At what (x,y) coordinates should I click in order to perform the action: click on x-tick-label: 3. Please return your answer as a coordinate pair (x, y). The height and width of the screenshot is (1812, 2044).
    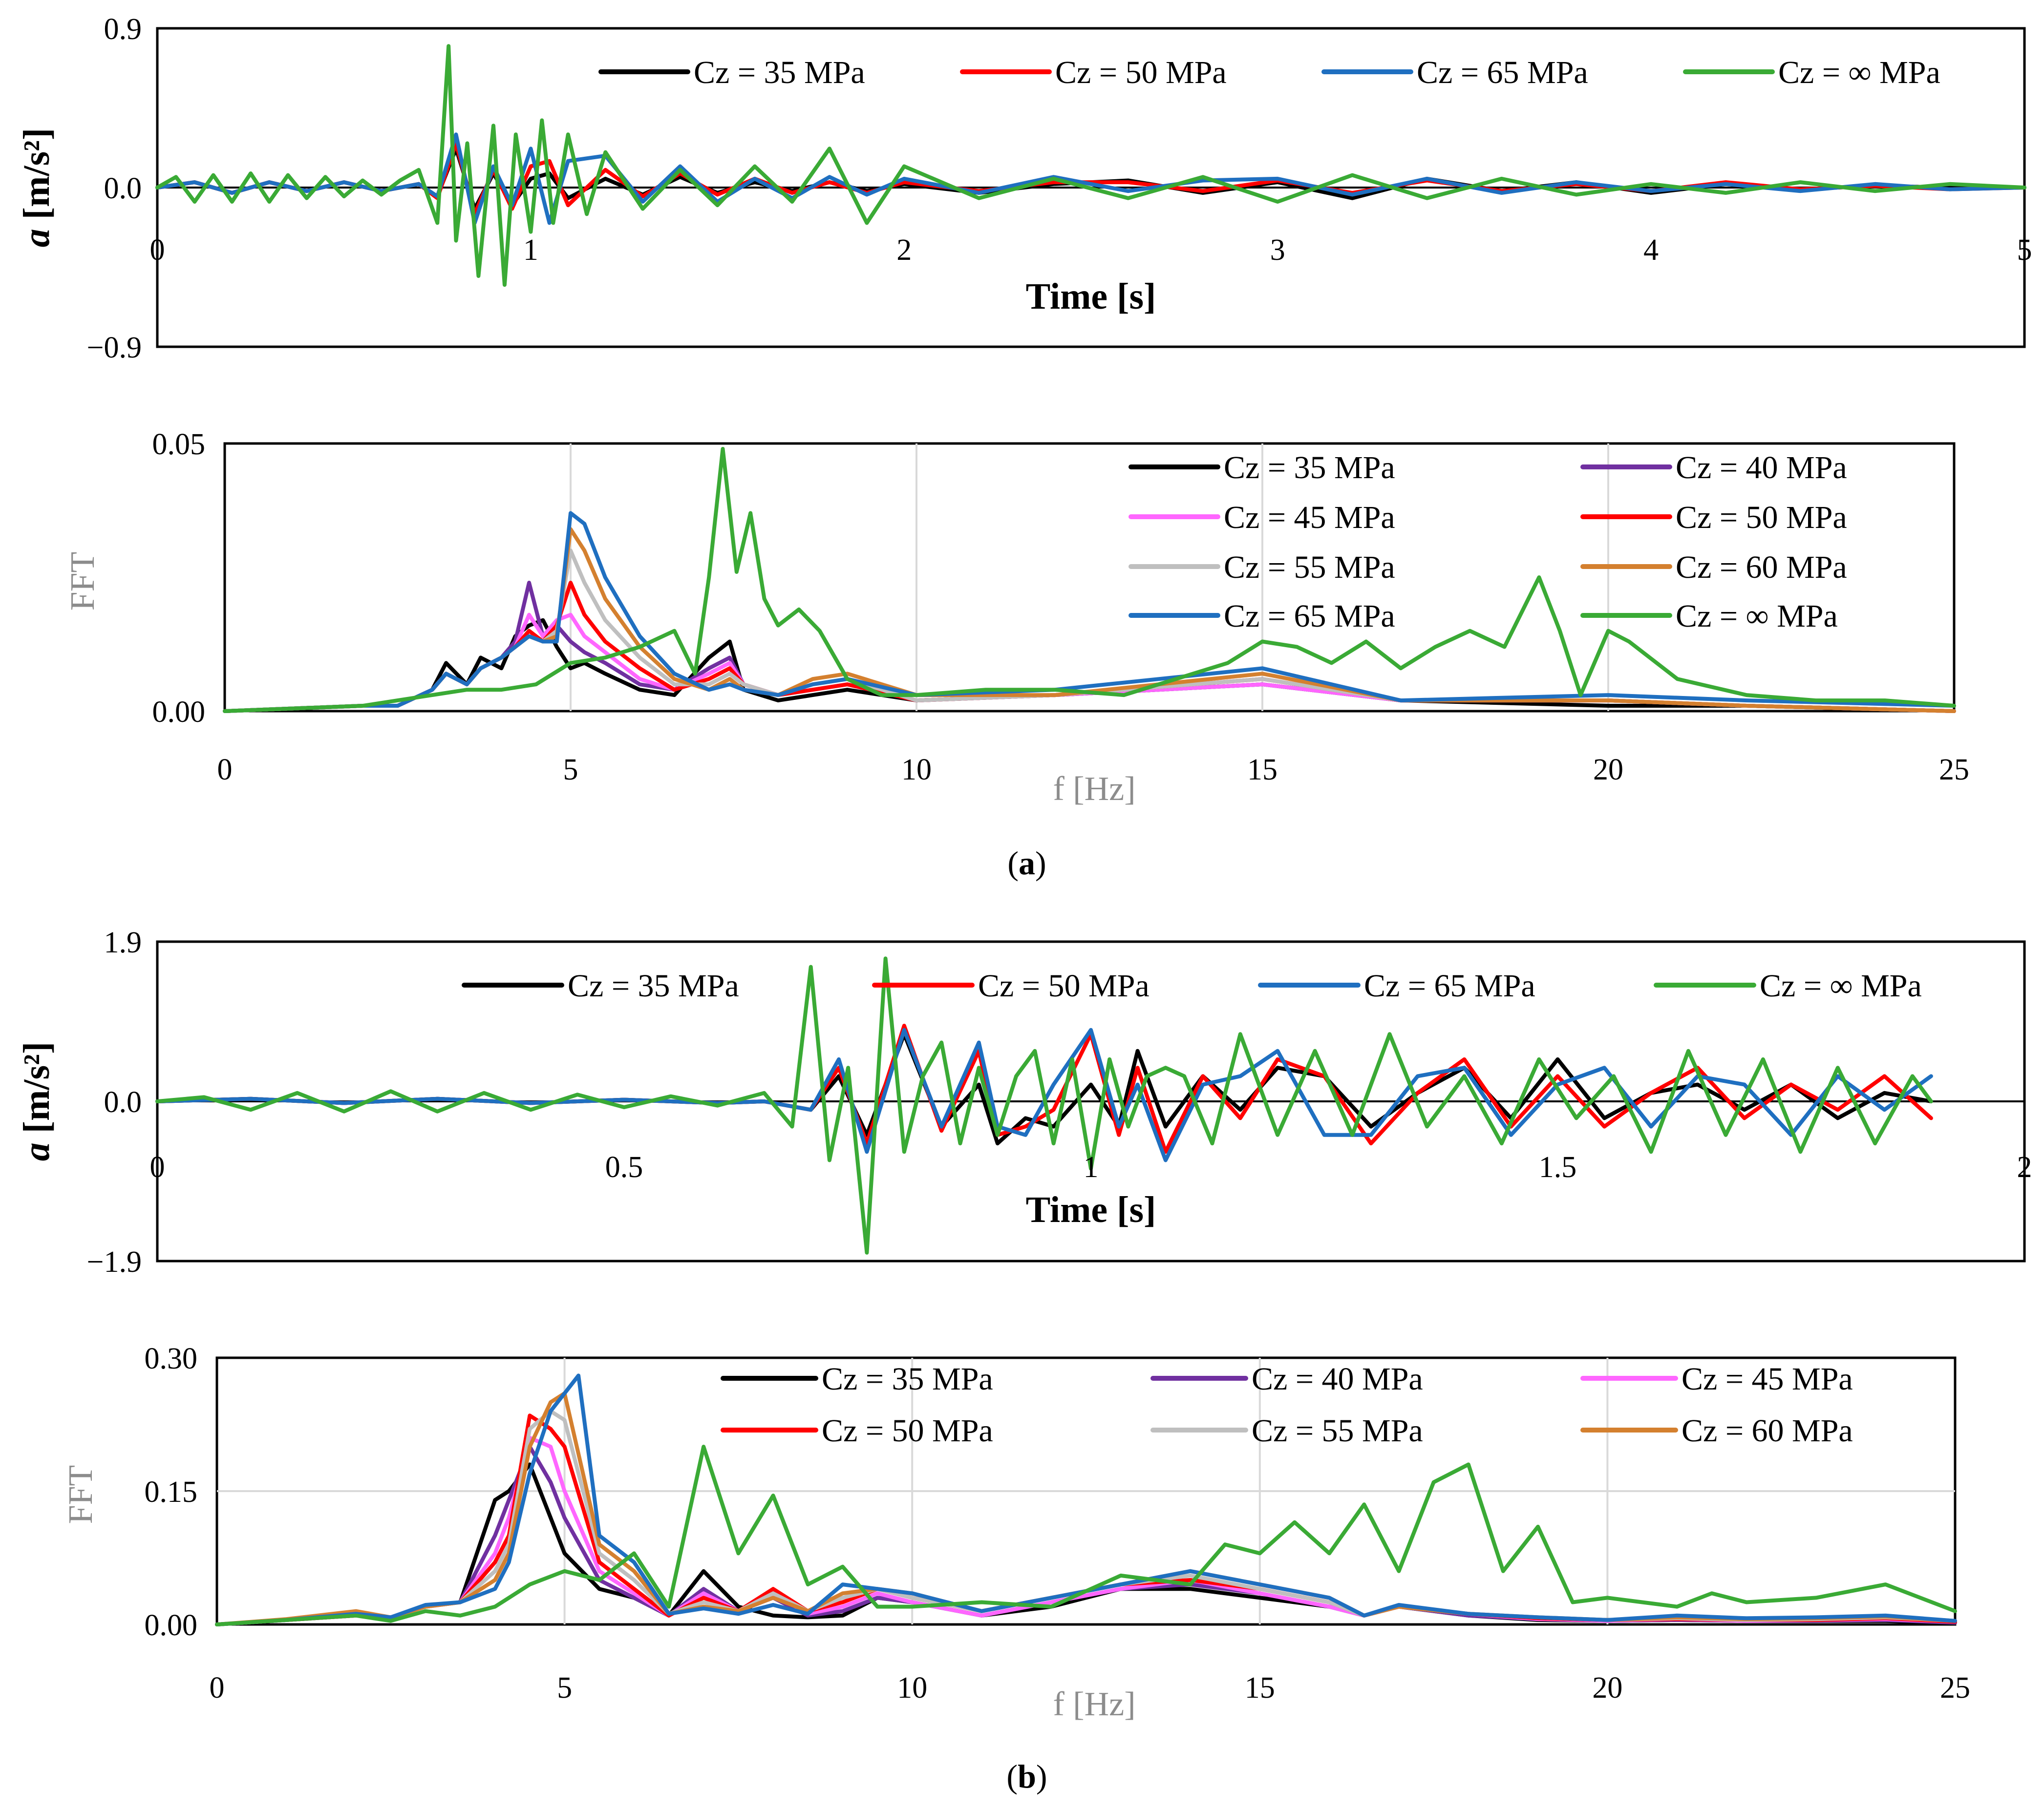
    Looking at the image, I should click on (1277, 250).